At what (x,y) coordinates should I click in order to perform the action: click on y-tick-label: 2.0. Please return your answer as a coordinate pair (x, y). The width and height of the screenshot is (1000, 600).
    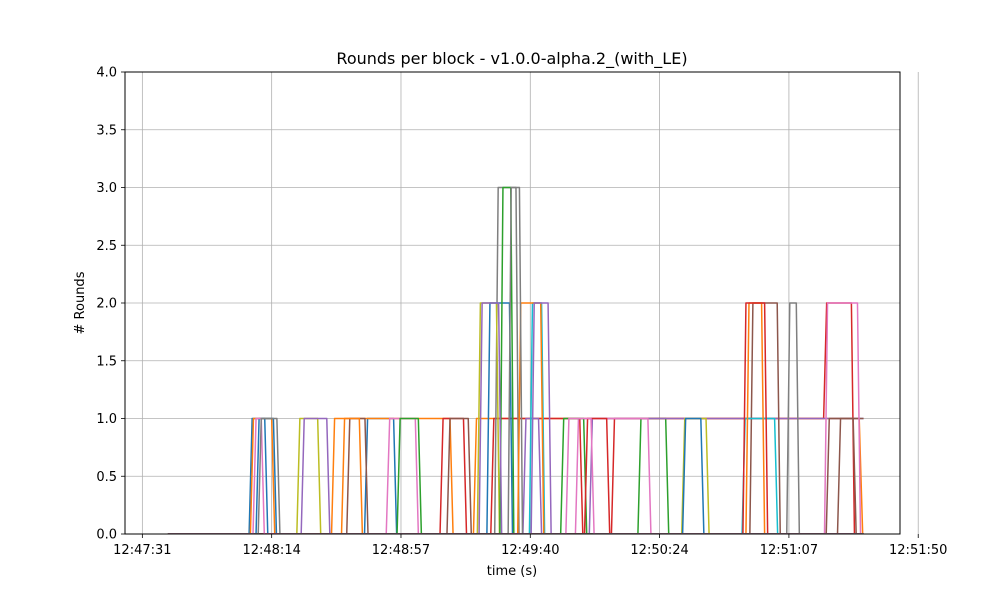
    Looking at the image, I should click on (106, 304).